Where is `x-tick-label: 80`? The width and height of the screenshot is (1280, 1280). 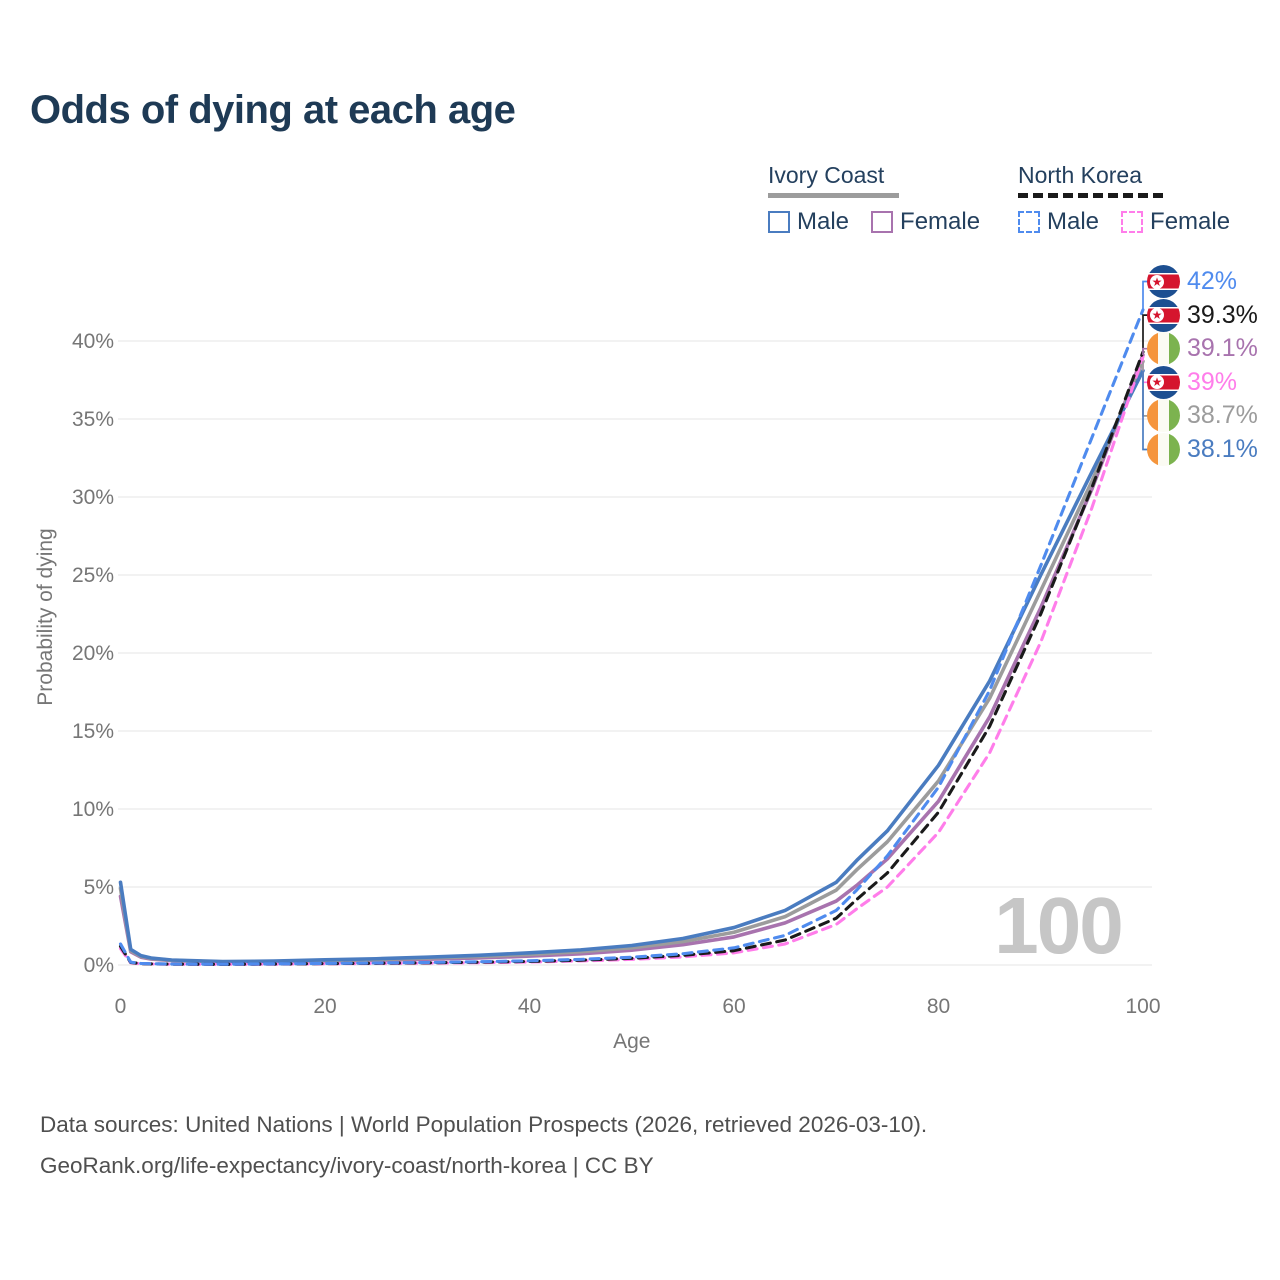 x-tick-label: 80 is located at coordinates (938, 1006).